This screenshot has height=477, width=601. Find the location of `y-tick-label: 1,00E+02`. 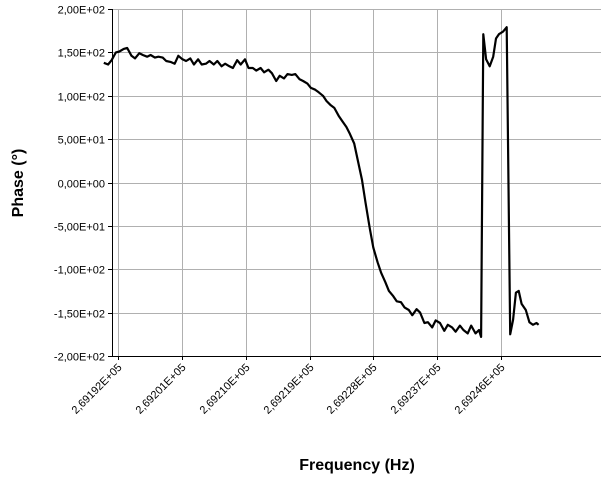

y-tick-label: 1,00E+02 is located at coordinates (81, 98).